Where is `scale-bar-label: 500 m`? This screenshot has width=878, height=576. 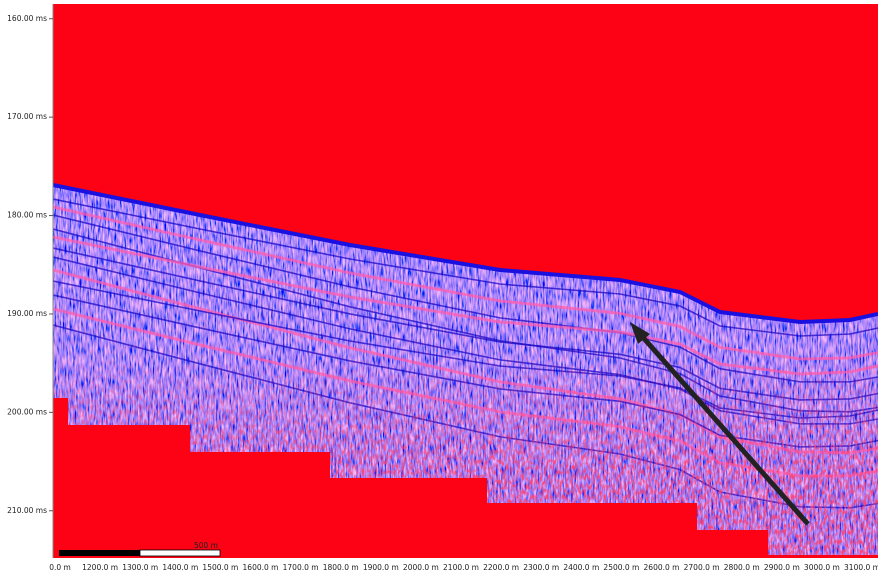 scale-bar-label: 500 m is located at coordinates (206, 545).